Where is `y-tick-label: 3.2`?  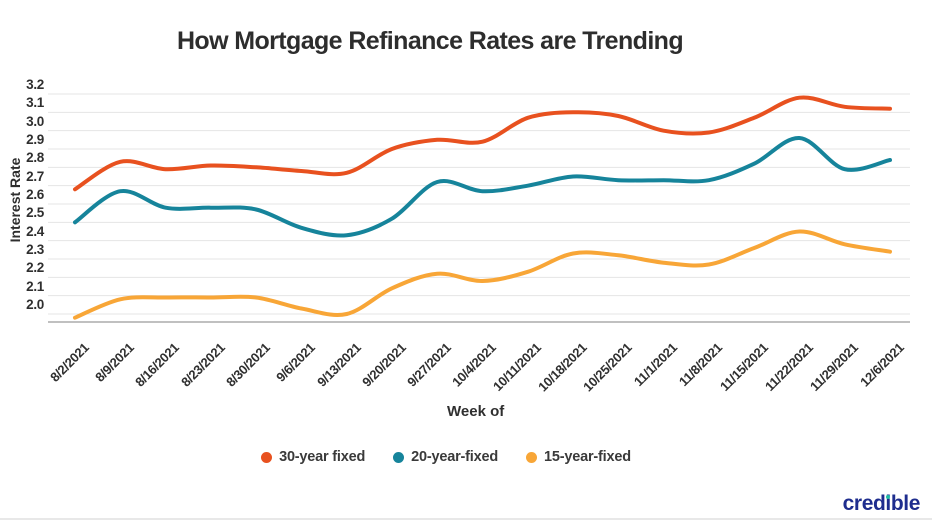
y-tick-label: 3.2 is located at coordinates (35, 84).